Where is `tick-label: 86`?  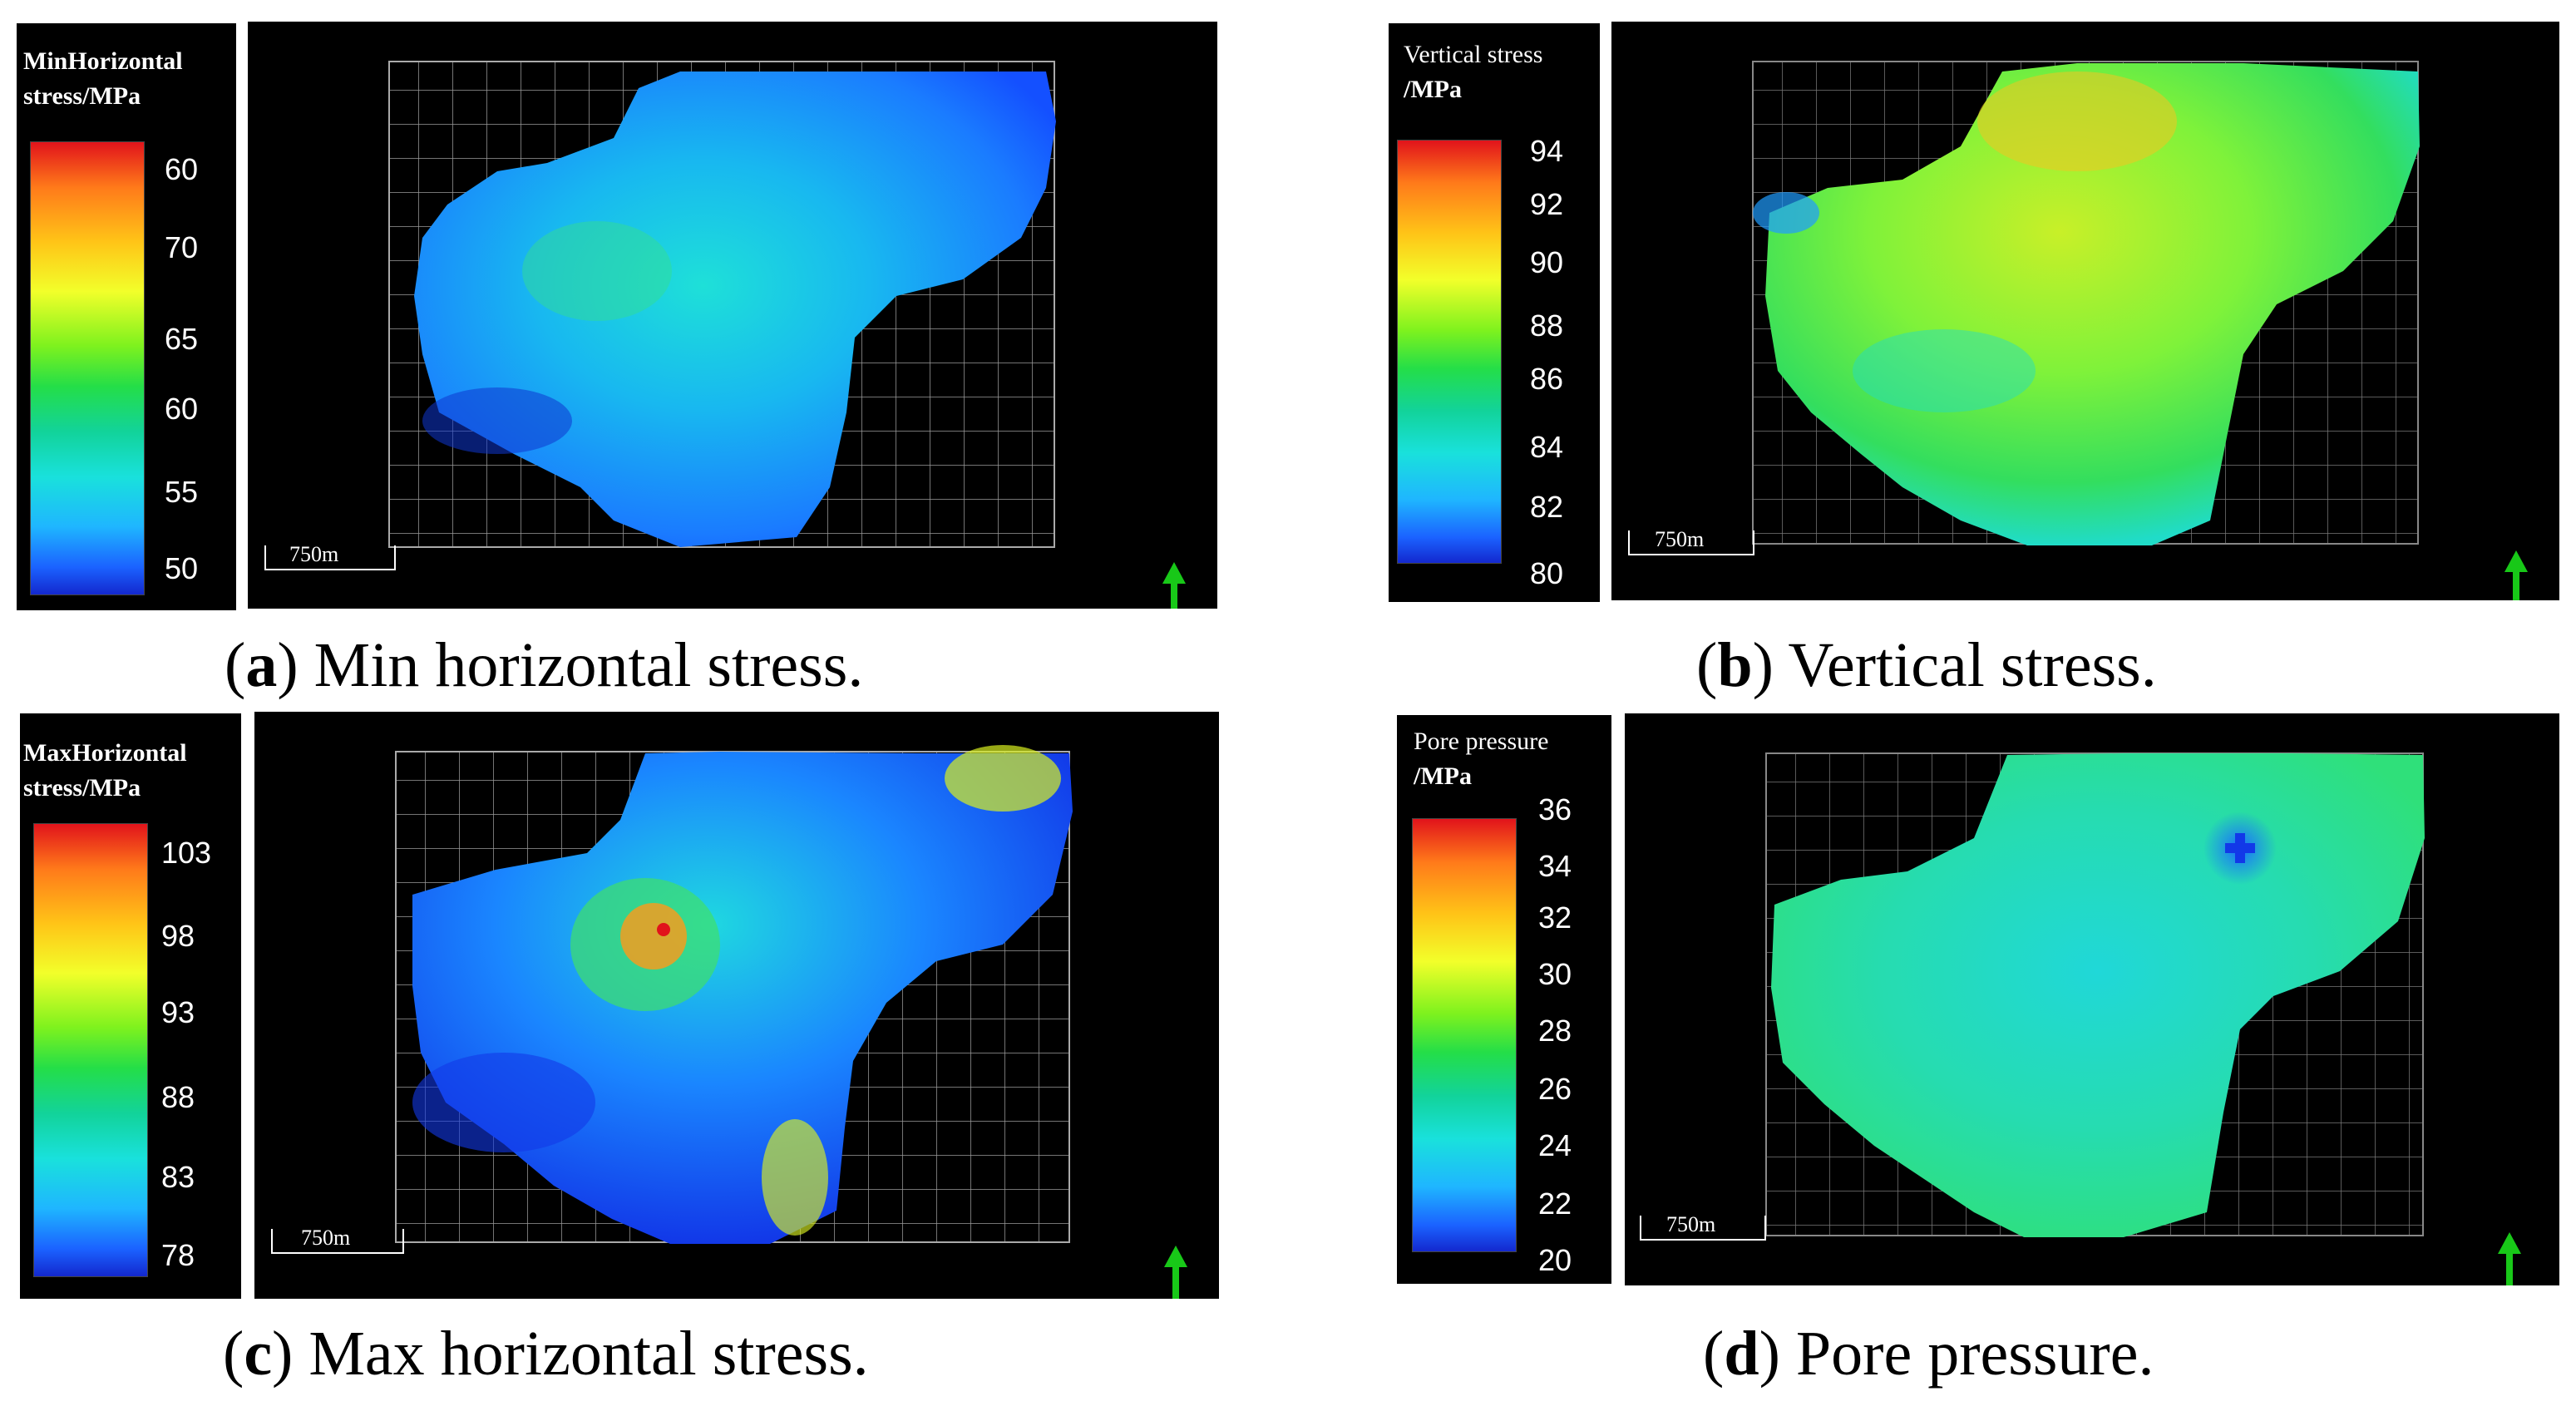
tick-label: 86 is located at coordinates (1547, 379).